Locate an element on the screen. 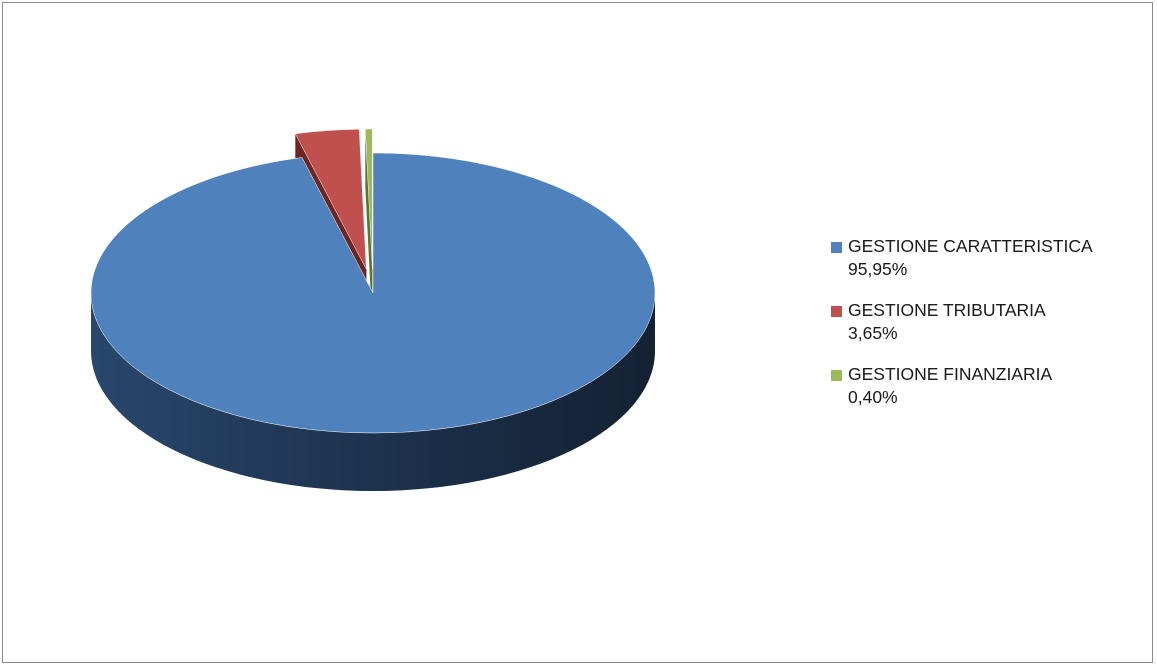 The width and height of the screenshot is (1157, 667). legend-swatch-finanziaria is located at coordinates (836, 375).